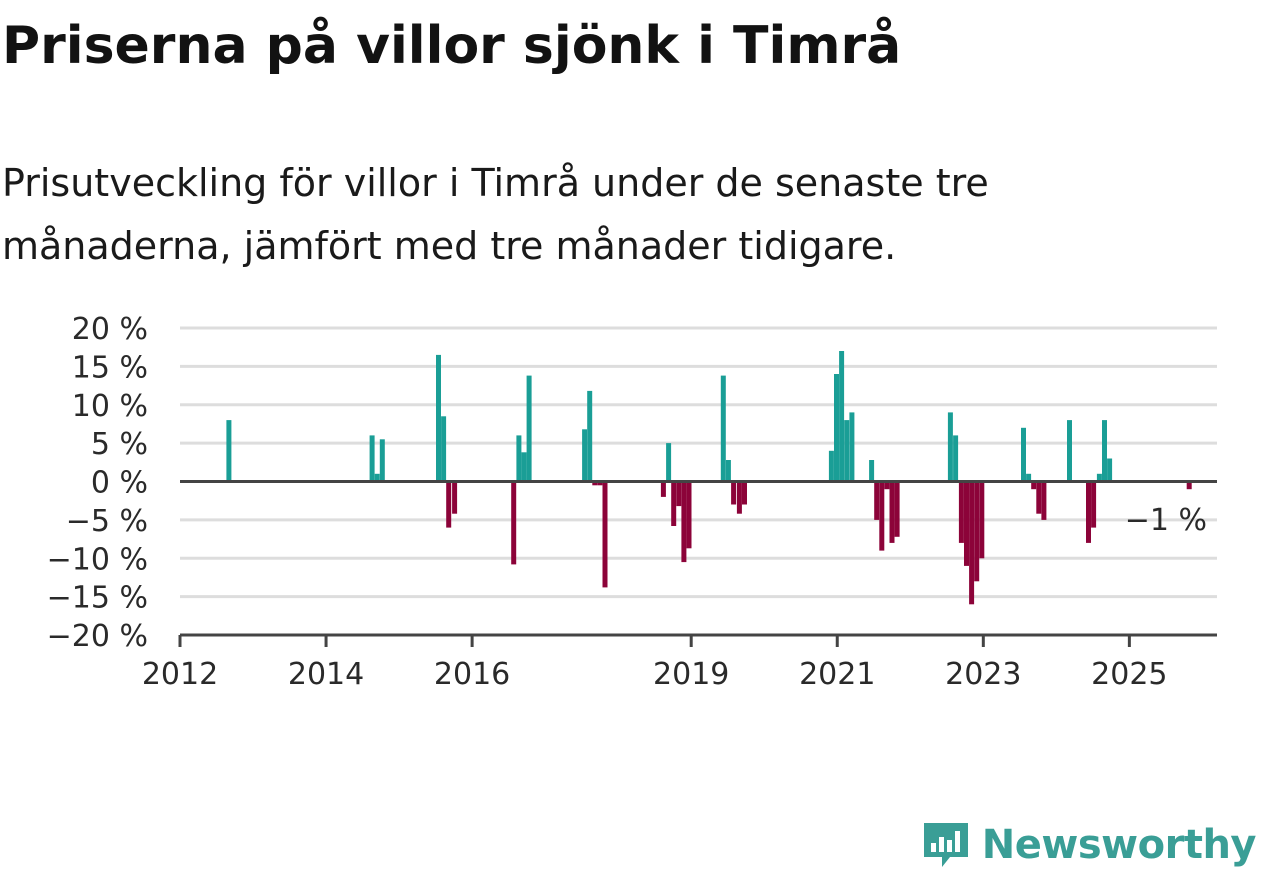  What do you see at coordinates (97, 636) in the screenshot?
I see `y-tick-label: −20 %` at bounding box center [97, 636].